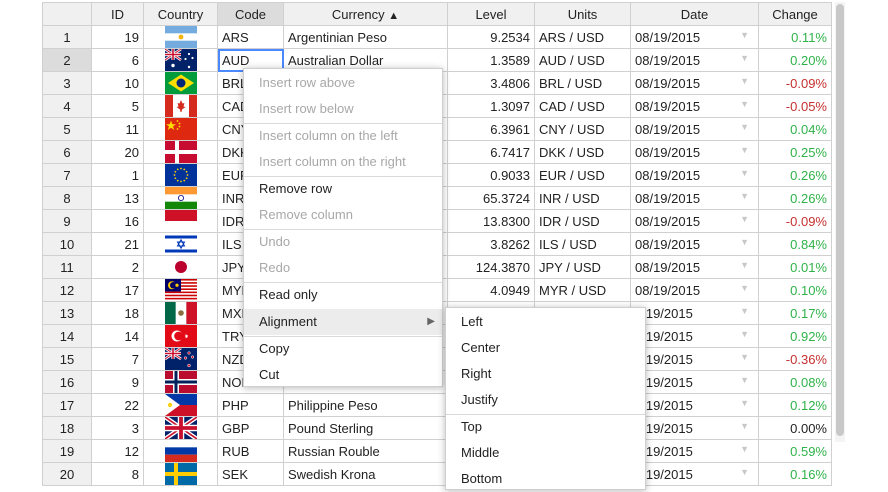  Describe the element at coordinates (117, 474) in the screenshot. I see `cell-id: 8` at that location.